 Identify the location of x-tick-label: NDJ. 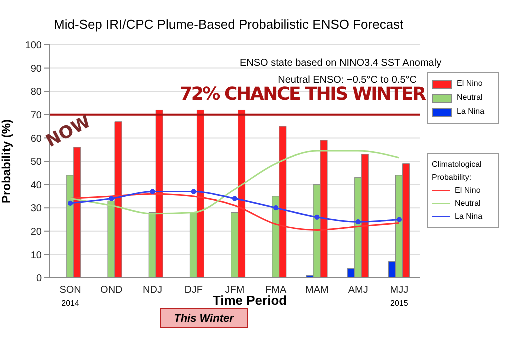
(153, 290).